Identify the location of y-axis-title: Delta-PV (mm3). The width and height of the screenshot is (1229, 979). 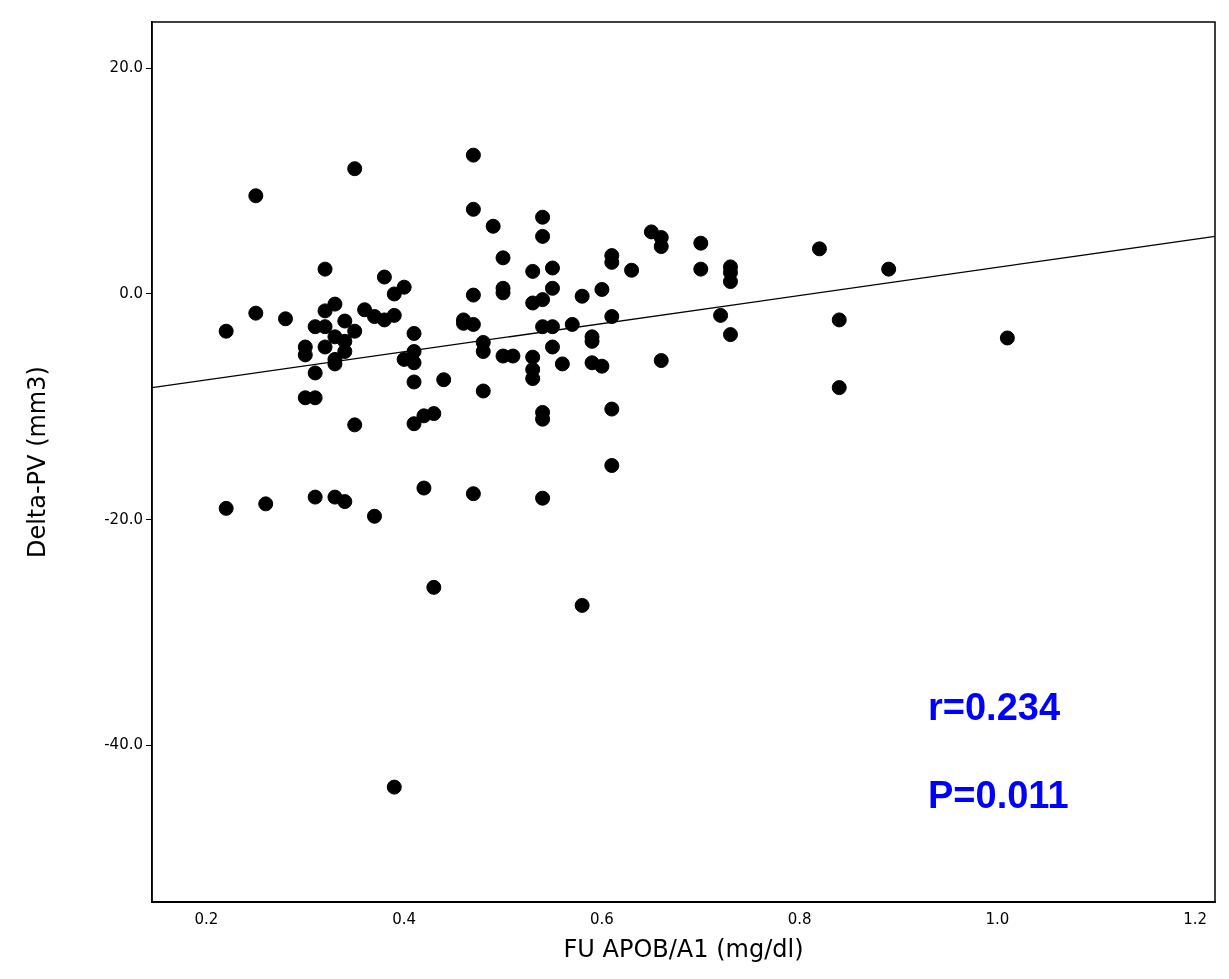
(36, 462).